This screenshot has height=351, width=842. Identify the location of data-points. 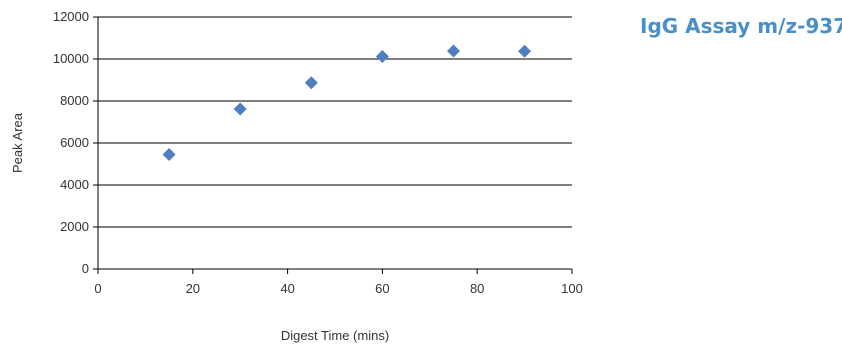
(347, 103).